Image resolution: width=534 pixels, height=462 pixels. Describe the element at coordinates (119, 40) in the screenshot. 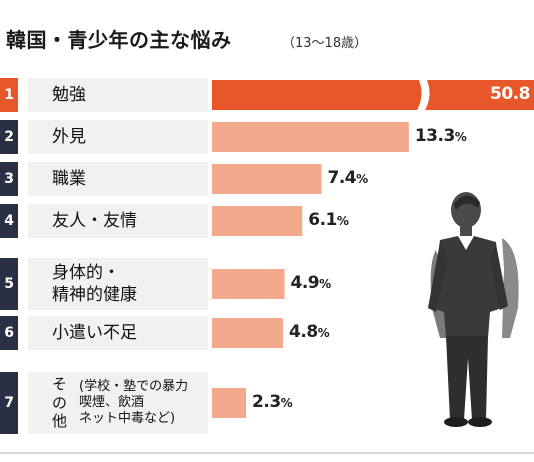

I see `chart-title: 韓国・青少年の主な悩み` at that location.